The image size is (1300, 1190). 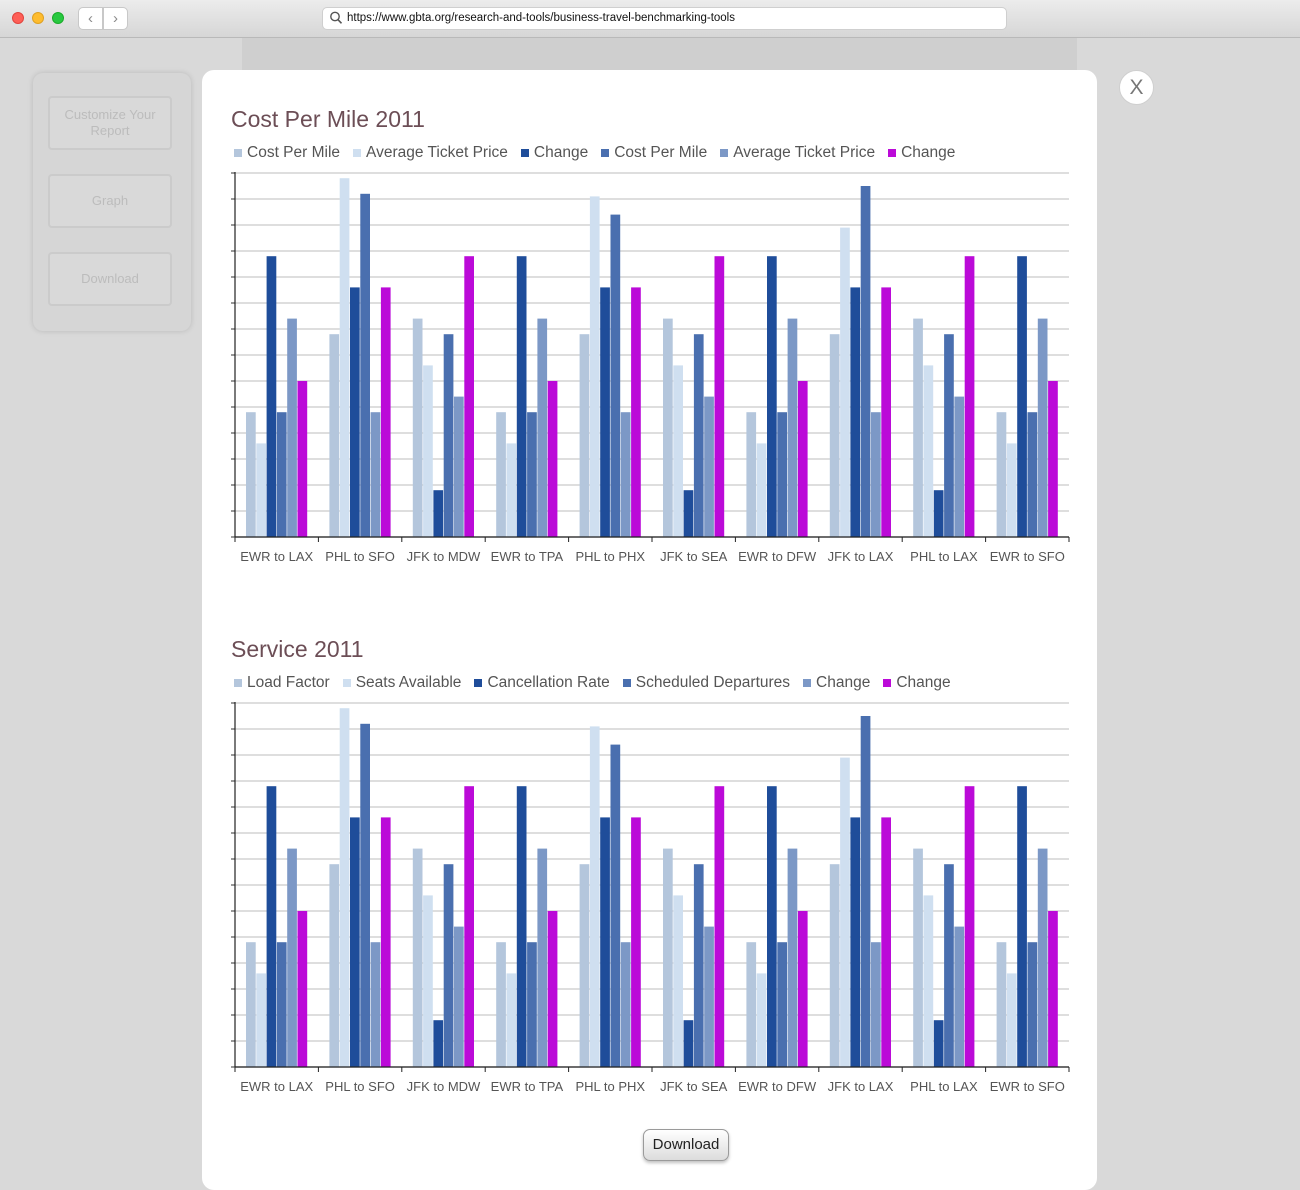 What do you see at coordinates (1136, 87) in the screenshot?
I see `close-modal-button: X` at bounding box center [1136, 87].